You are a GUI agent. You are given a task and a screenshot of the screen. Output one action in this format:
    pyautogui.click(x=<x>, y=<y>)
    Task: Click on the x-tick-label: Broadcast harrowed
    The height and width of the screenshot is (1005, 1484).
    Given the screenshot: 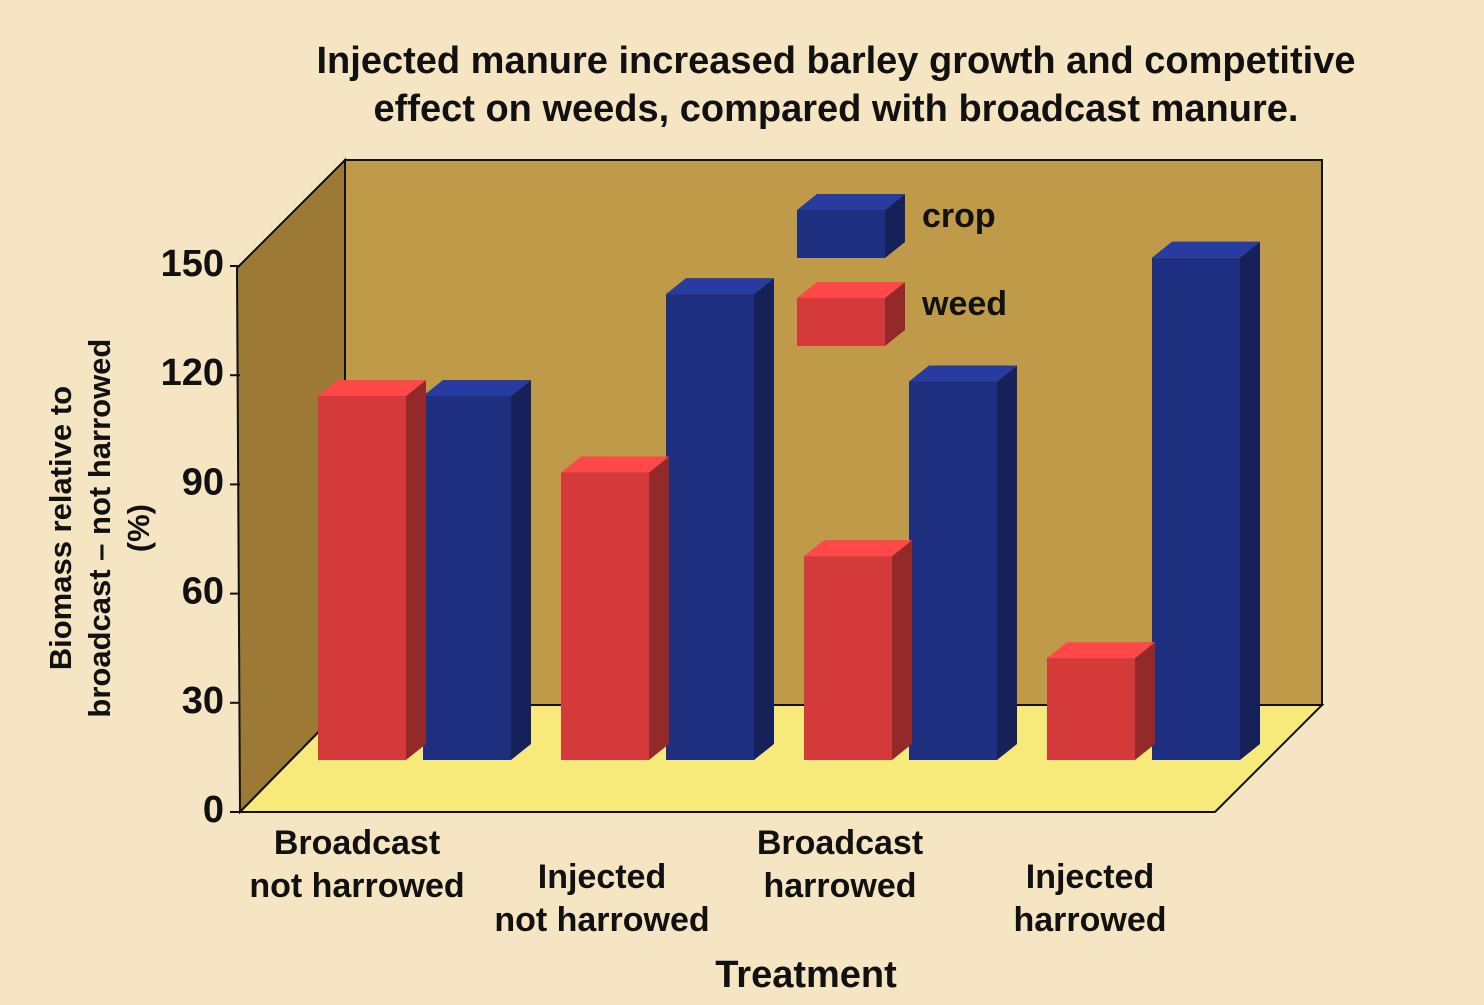 What is the action you would take?
    pyautogui.click(x=840, y=864)
    